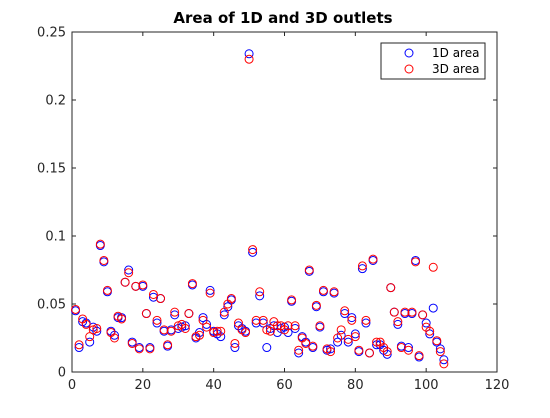 Image resolution: width=550 pixels, height=418 pixels. I want to click on x-tick-label: 20, so click(143, 385).